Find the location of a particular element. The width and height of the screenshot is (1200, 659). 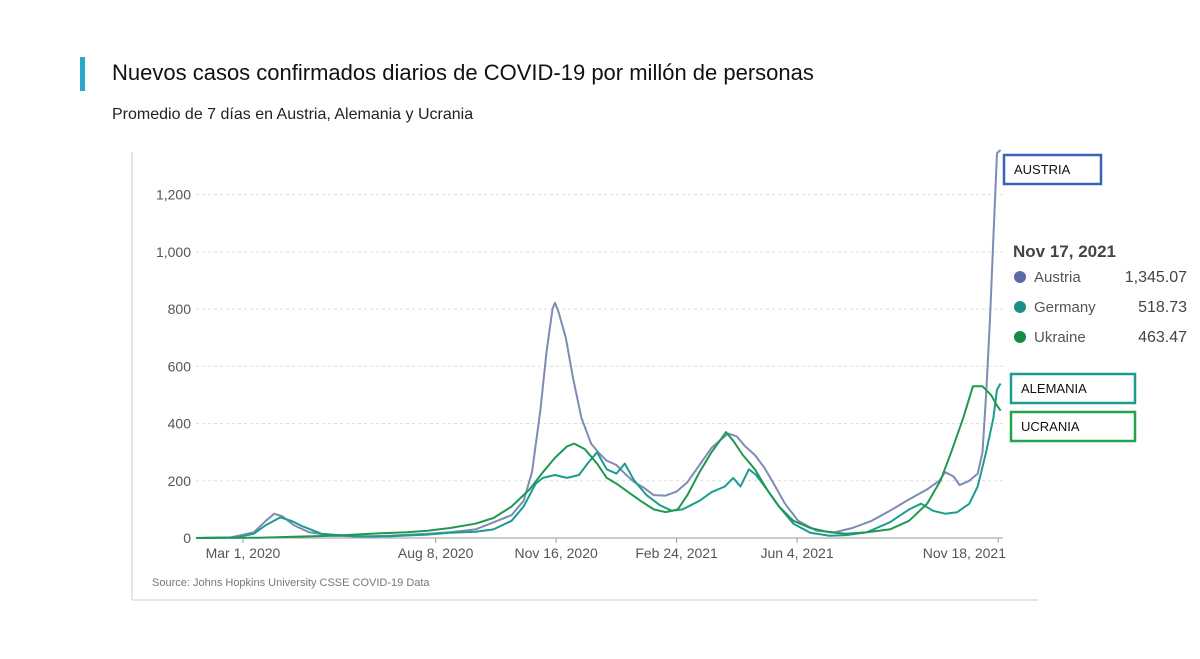

annotation-box-alemania is located at coordinates (1073, 388).